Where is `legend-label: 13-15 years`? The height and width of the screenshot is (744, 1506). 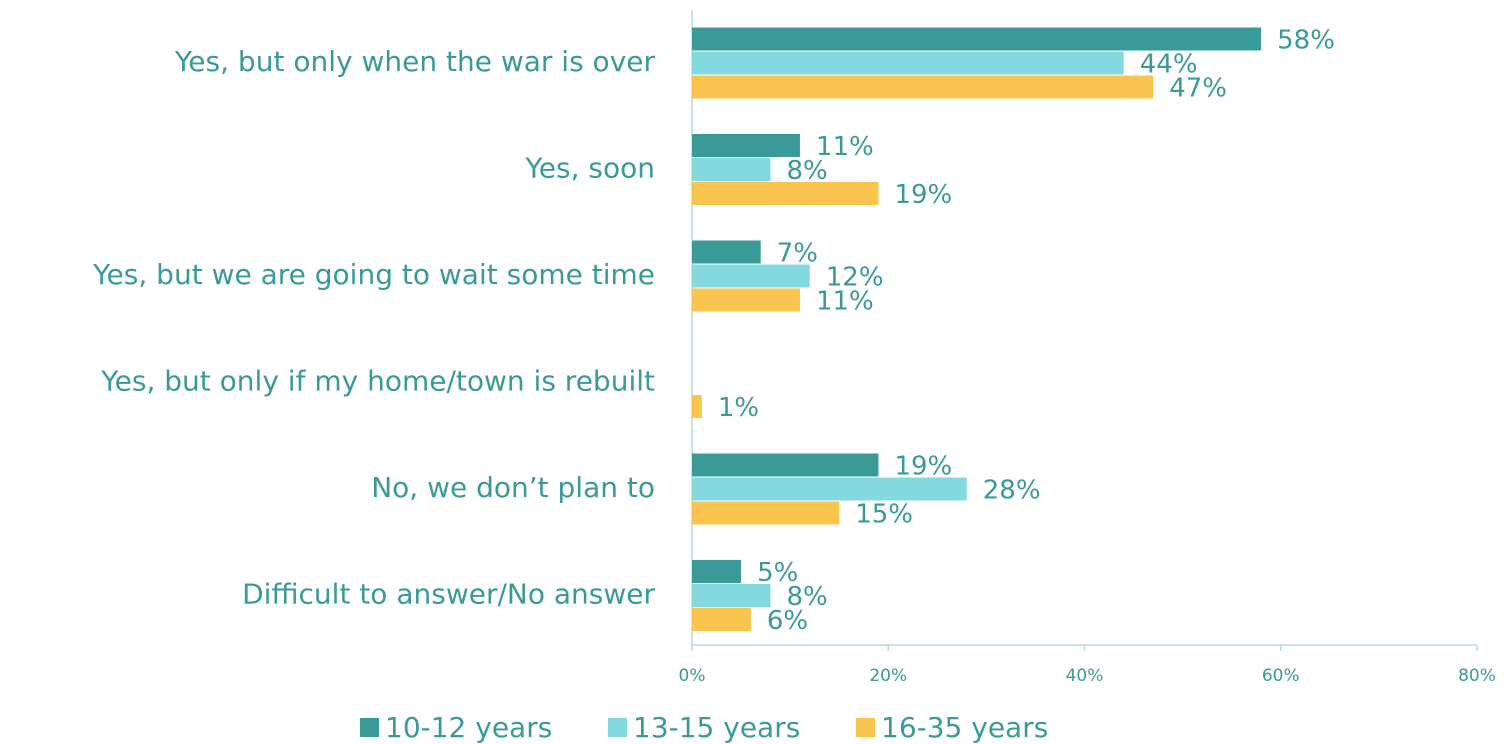 legend-label: 13-15 years is located at coordinates (716, 727).